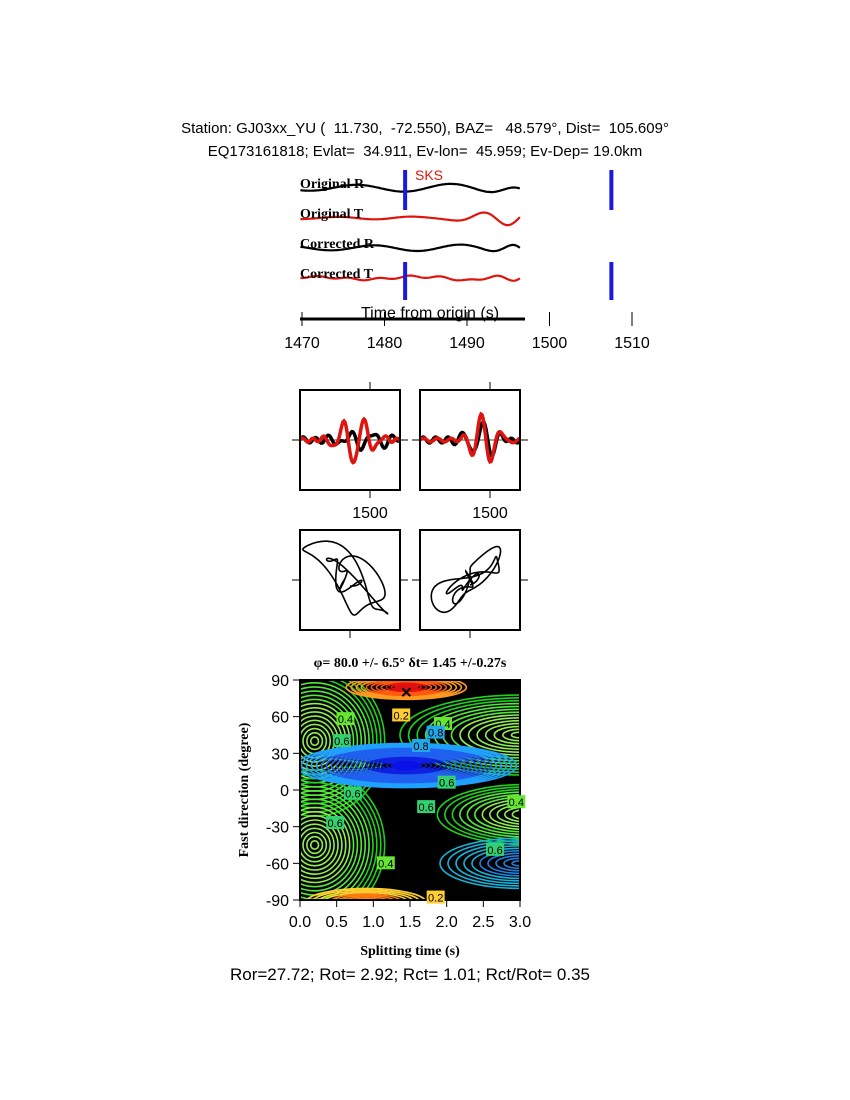 The height and width of the screenshot is (1100, 850). Describe the element at coordinates (302, 343) in the screenshot. I see `time-tick-label-0: 1470` at that location.